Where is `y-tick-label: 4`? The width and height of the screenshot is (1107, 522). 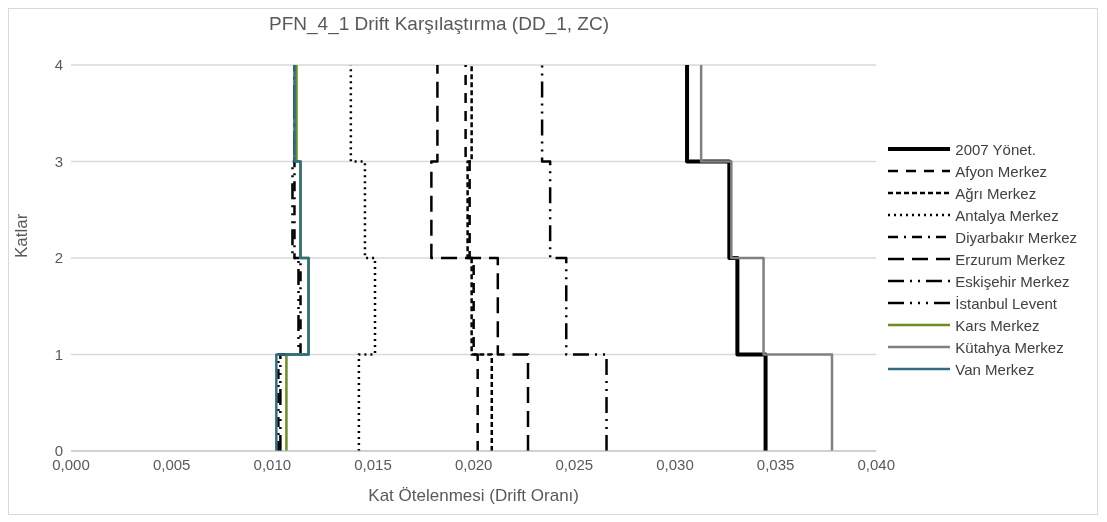 y-tick-label: 4 is located at coordinates (58, 65).